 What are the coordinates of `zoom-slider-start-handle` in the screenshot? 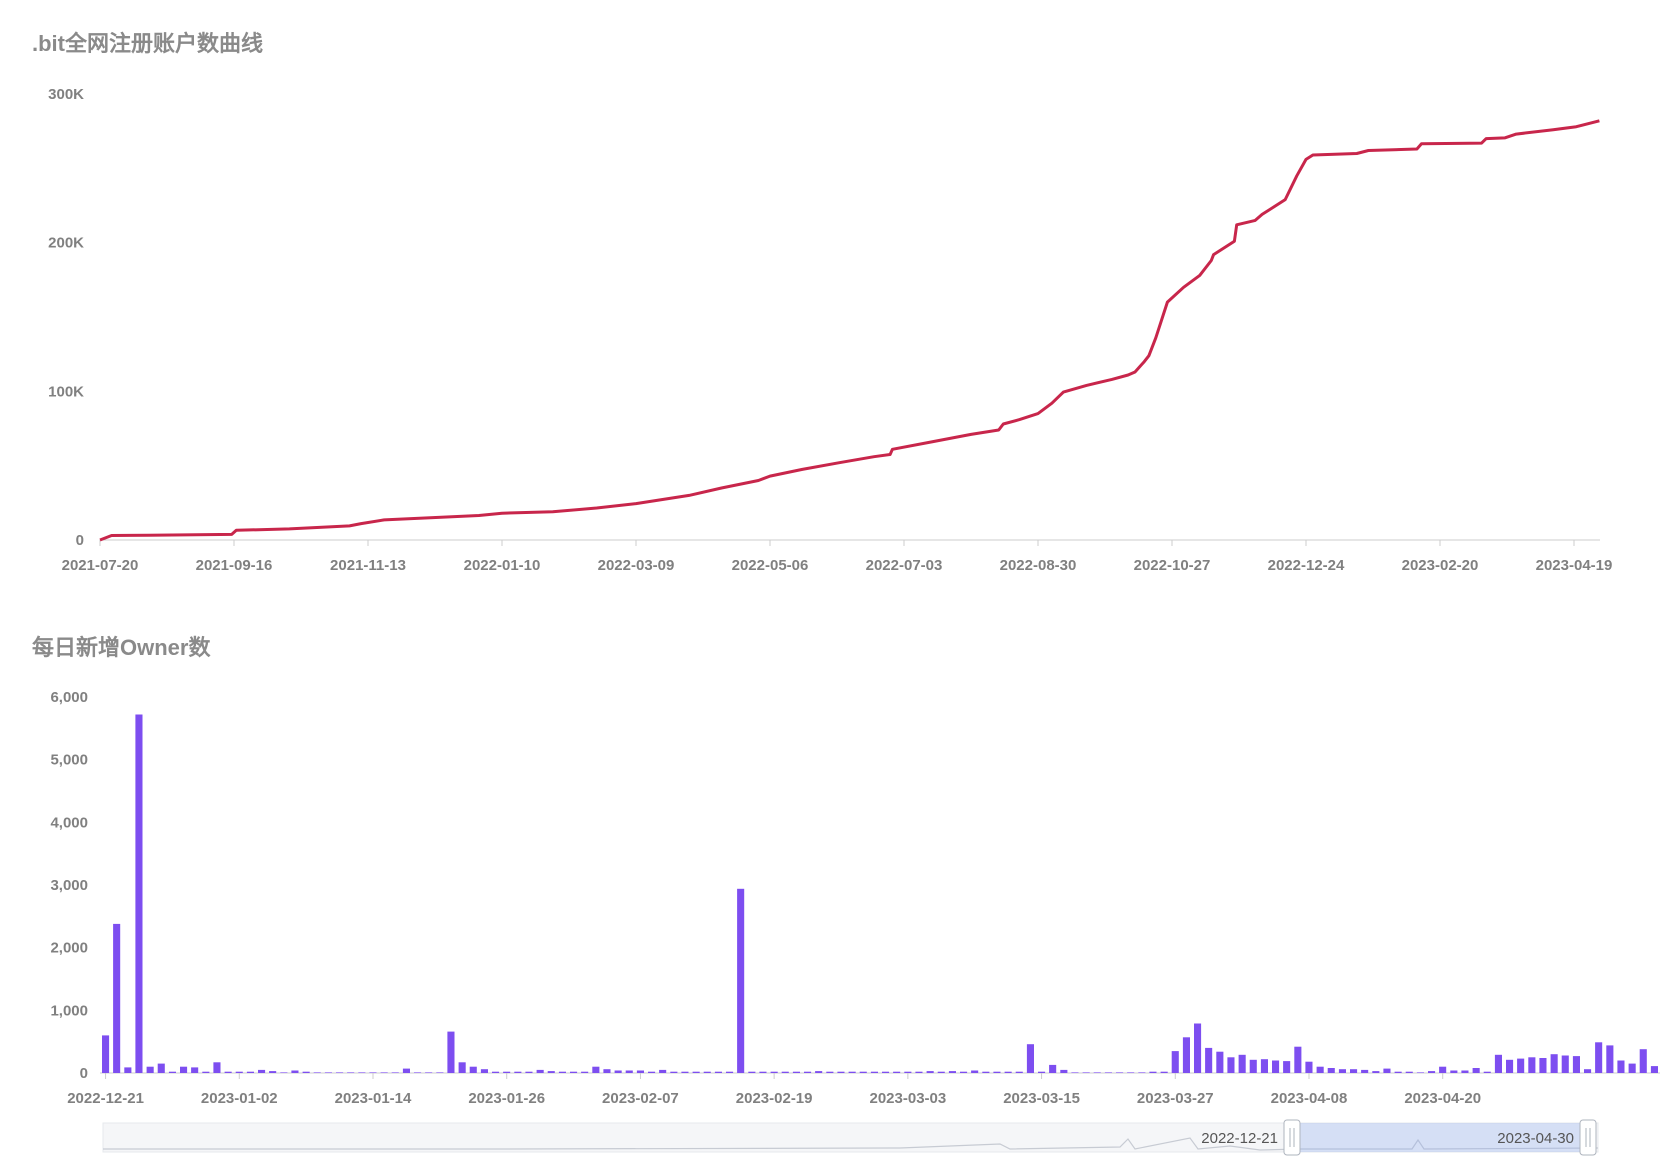 It's located at (1292, 1137).